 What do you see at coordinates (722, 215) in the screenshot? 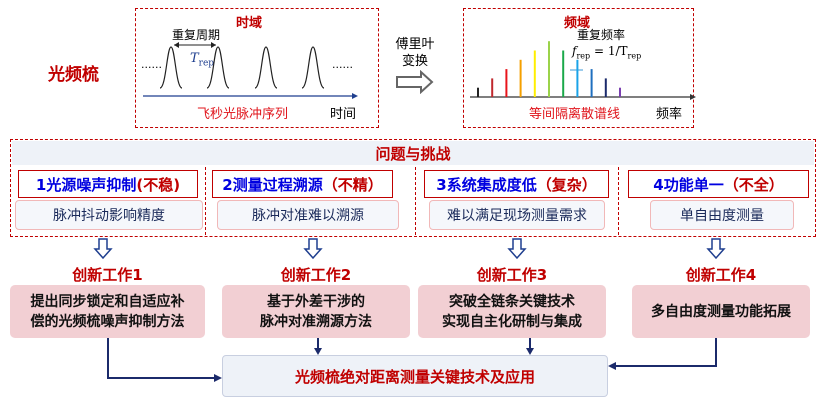
I see `challenge-detail-4: 单自由度测量` at bounding box center [722, 215].